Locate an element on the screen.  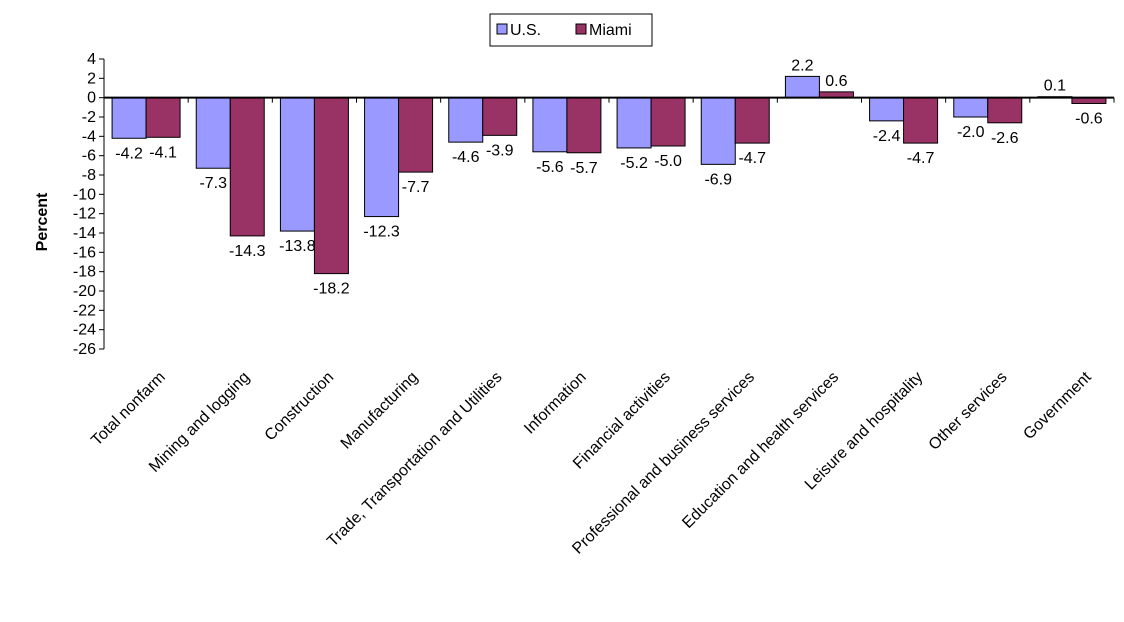
y-tick-label: -8 is located at coordinates (89, 175).